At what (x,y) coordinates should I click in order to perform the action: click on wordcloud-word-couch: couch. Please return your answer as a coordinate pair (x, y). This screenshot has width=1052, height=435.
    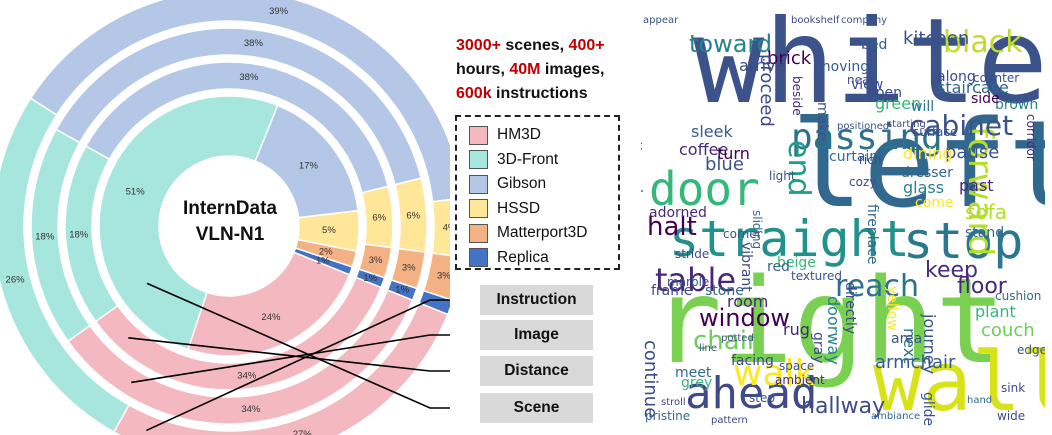
    Looking at the image, I should click on (1008, 330).